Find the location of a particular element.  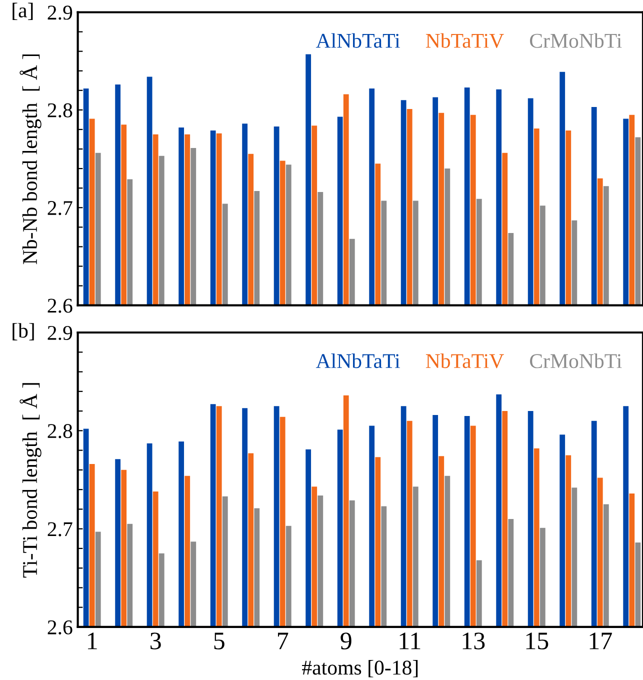

x-tick-label: 13 is located at coordinates (473, 641).